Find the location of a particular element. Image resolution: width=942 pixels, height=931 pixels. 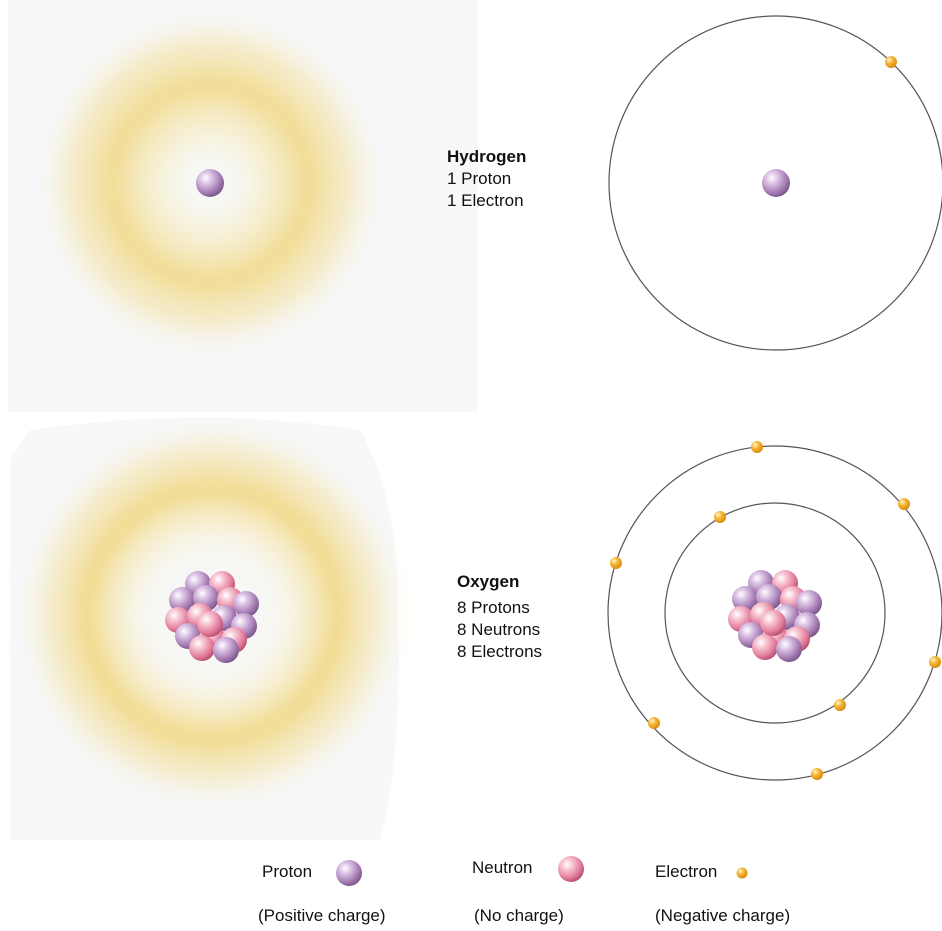

hydrogen-electron is located at coordinates (891, 62).